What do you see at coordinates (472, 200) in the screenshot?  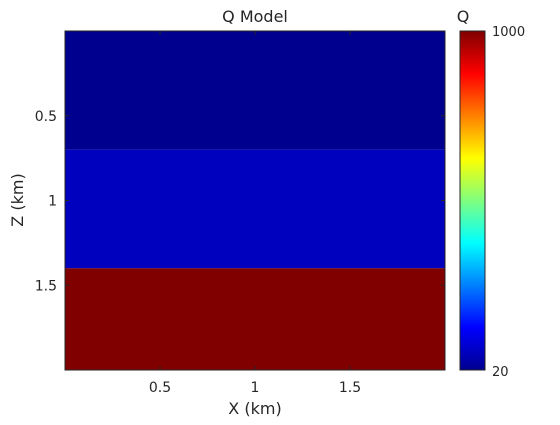 I see `colorbar` at bounding box center [472, 200].